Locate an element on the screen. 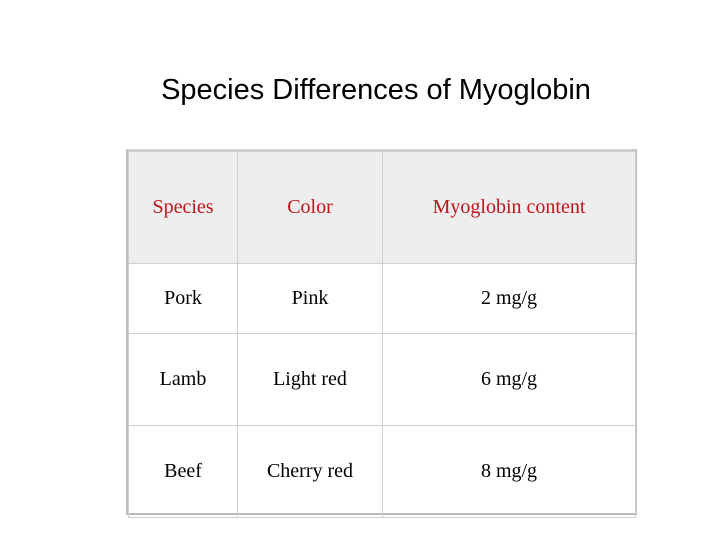 Image resolution: width=720 pixels, height=540 pixels. table-row: Lamb Light red 6 mg/g is located at coordinates (382, 379).